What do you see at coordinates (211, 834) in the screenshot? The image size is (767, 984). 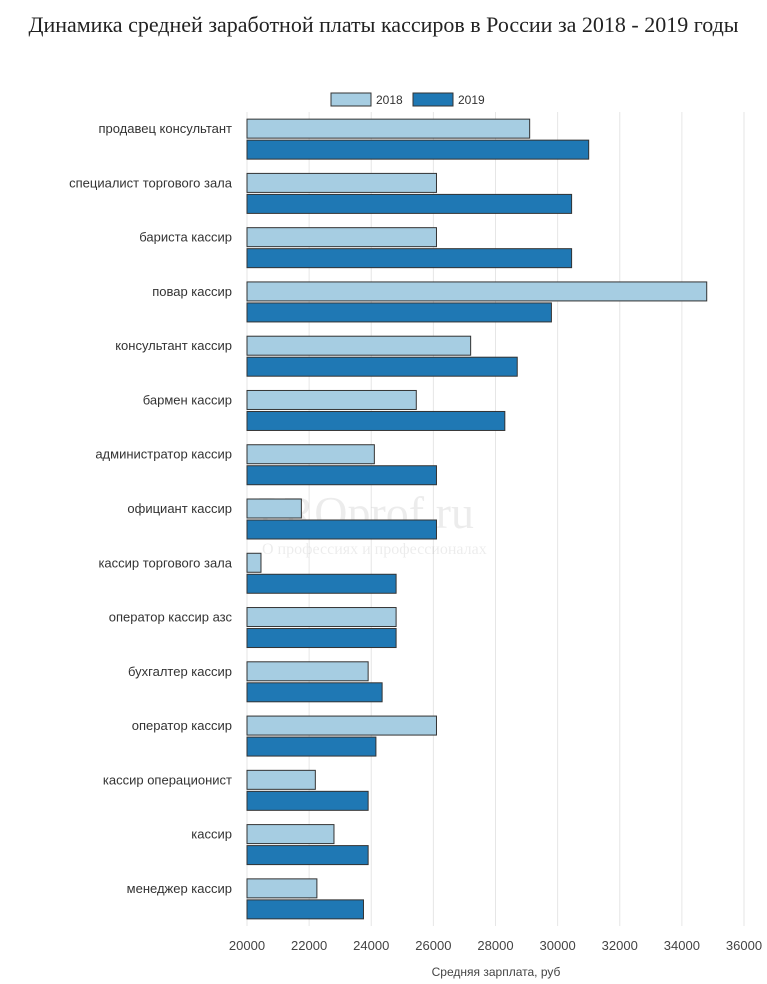 I see `category-label: кассир` at bounding box center [211, 834].